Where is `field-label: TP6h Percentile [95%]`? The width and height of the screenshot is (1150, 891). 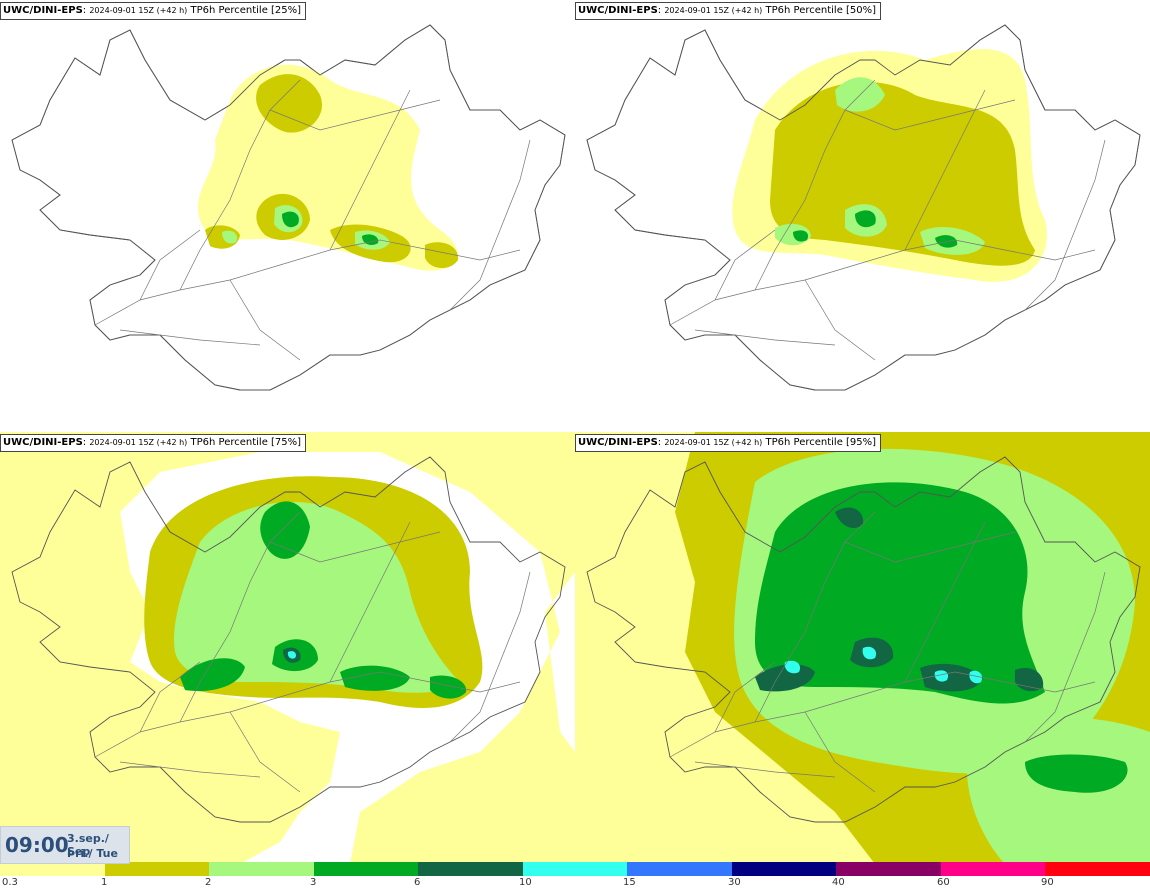 field-label: TP6h Percentile [95%] is located at coordinates (821, 442).